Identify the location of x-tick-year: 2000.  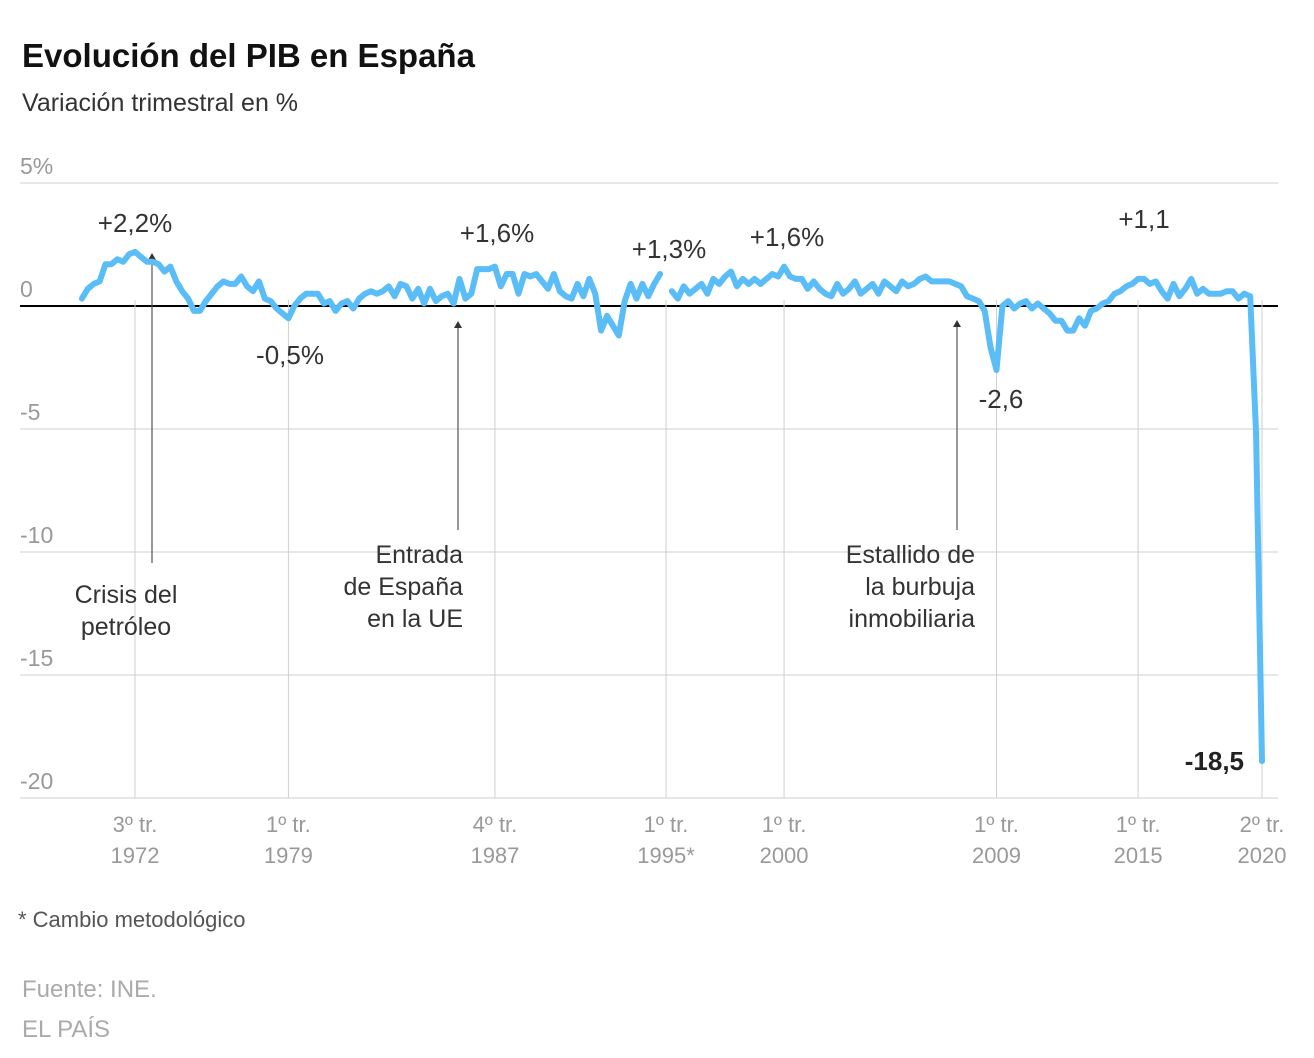
(784, 855).